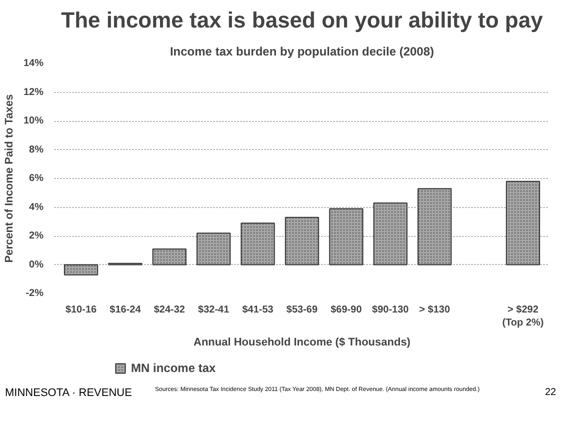 This screenshot has width=568, height=433. What do you see at coordinates (302, 342) in the screenshot?
I see `x-axis-title: Annual Household Income ($ Thousands)` at bounding box center [302, 342].